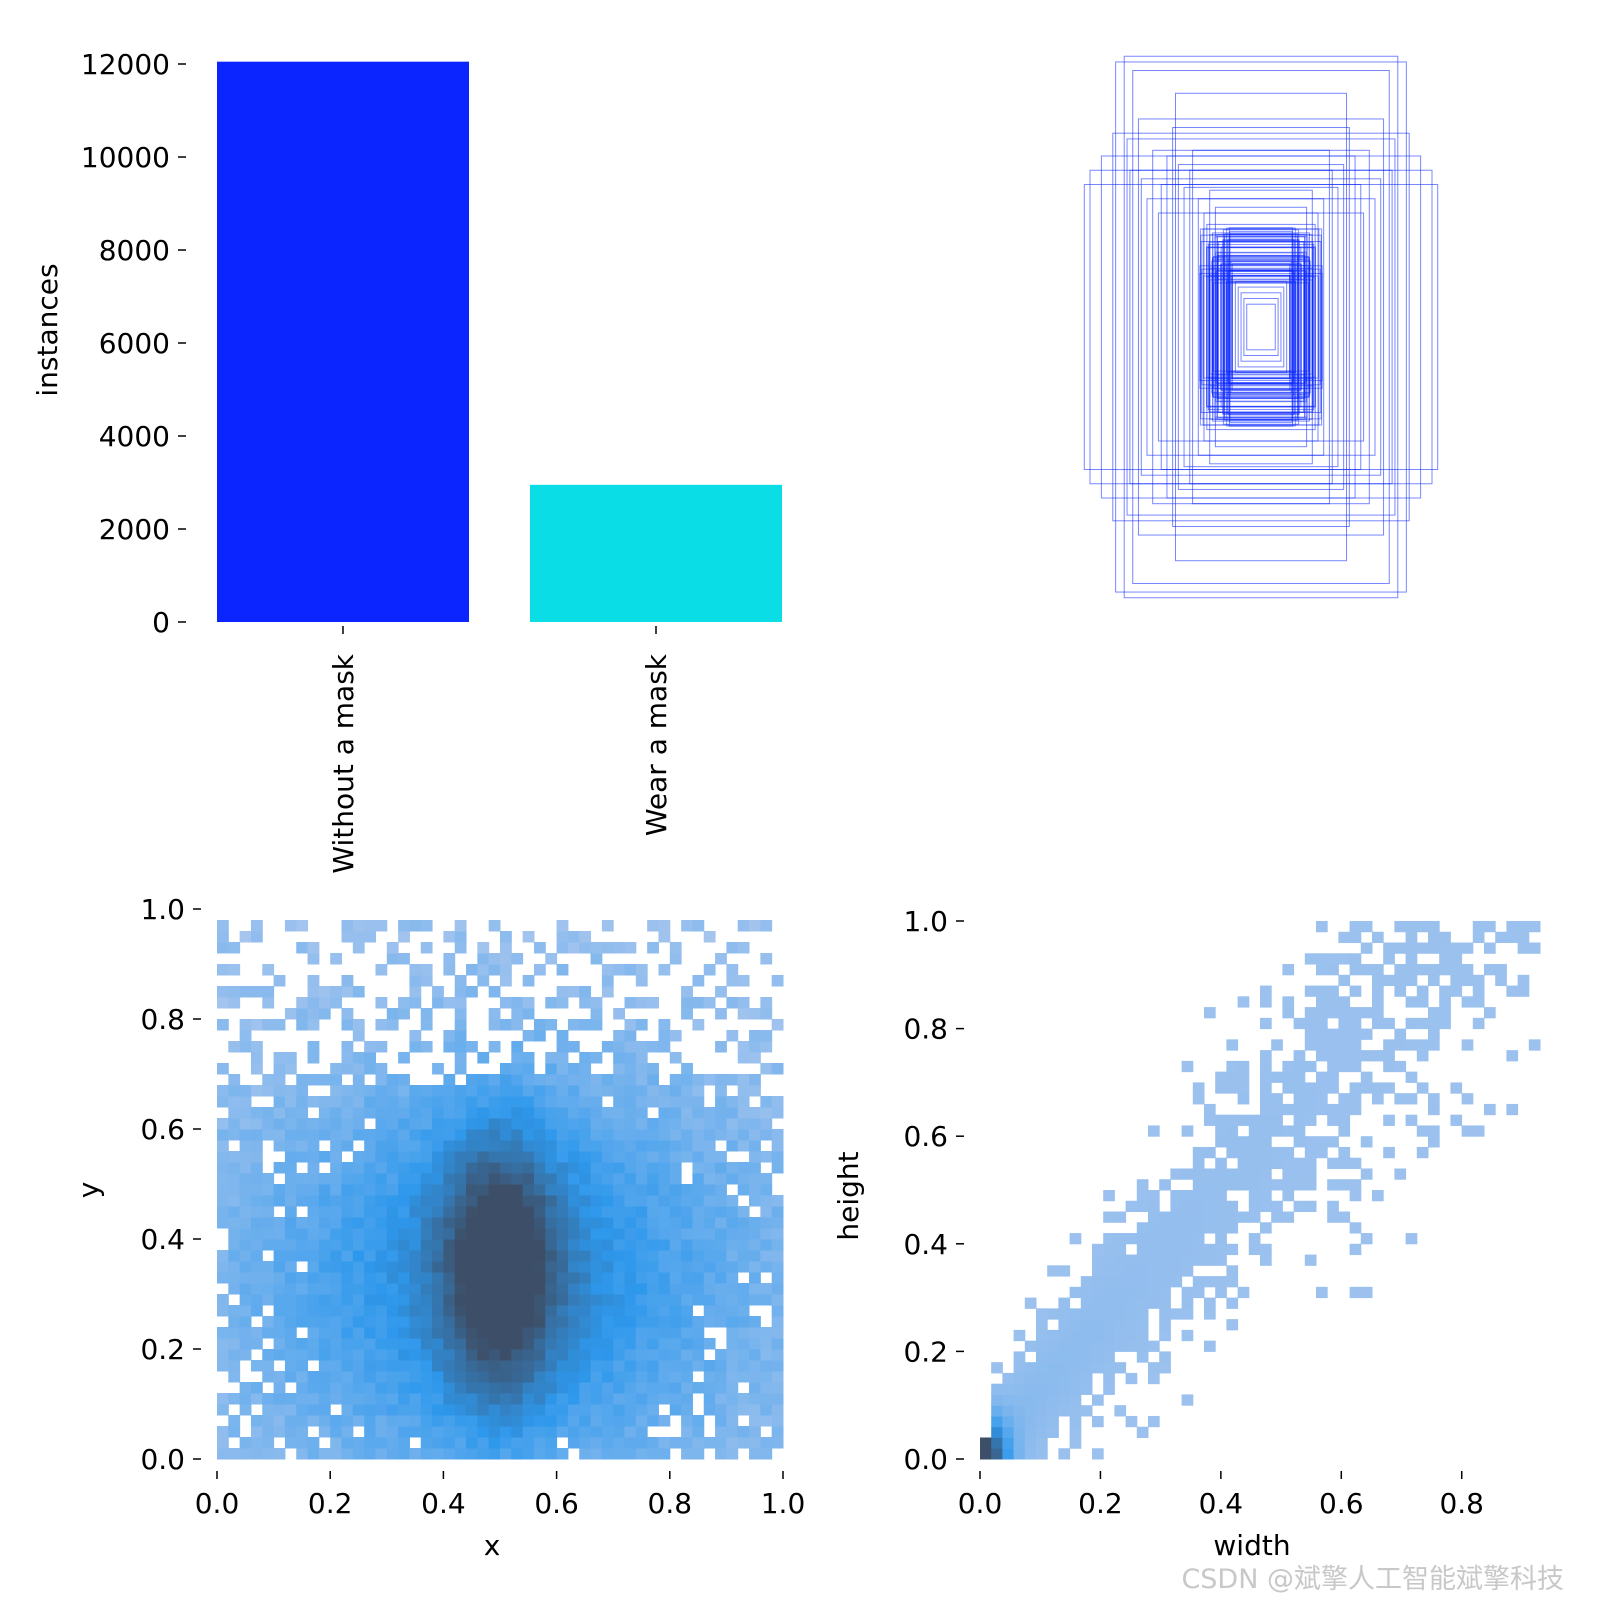 This screenshot has height=1600, width=1600. I want to click on x-tick-label: 0.8, so click(670, 1503).